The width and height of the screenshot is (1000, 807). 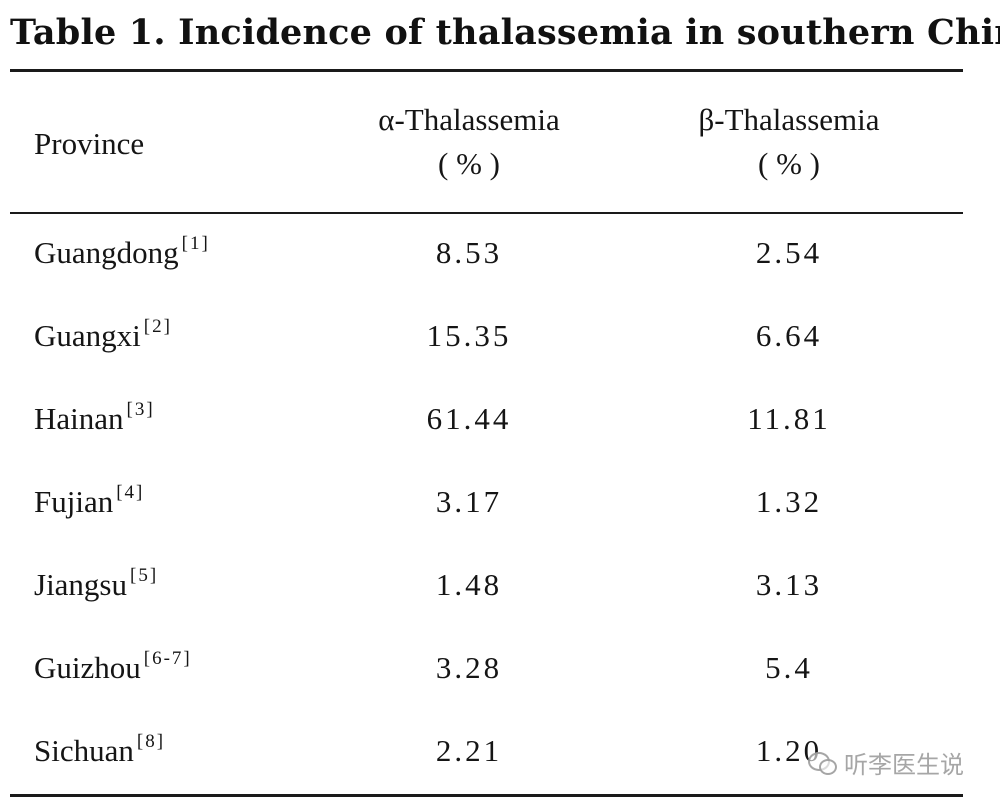 What do you see at coordinates (822, 763) in the screenshot?
I see `wechat-icon` at bounding box center [822, 763].